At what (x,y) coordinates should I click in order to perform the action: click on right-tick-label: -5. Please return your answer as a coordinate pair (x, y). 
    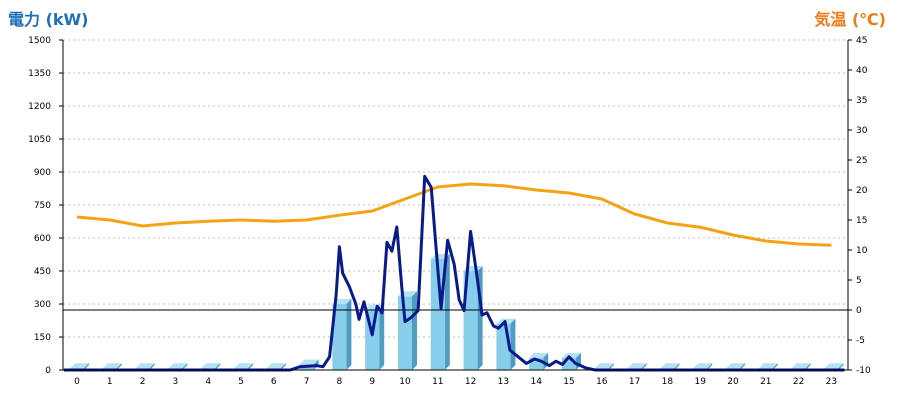
    Looking at the image, I should click on (860, 341).